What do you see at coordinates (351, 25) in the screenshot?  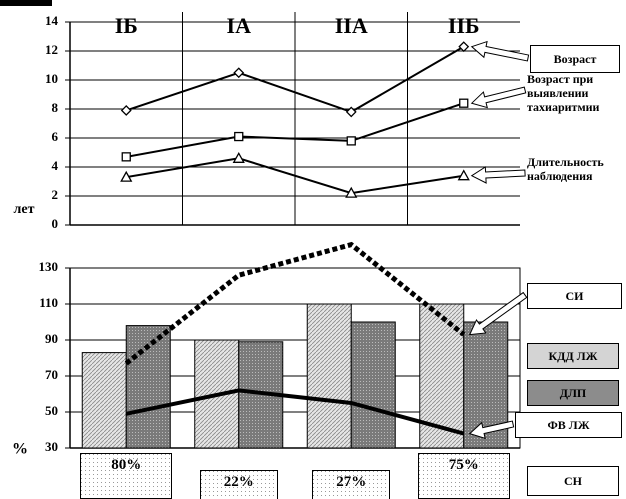 I see `category-label: IIА` at bounding box center [351, 25].